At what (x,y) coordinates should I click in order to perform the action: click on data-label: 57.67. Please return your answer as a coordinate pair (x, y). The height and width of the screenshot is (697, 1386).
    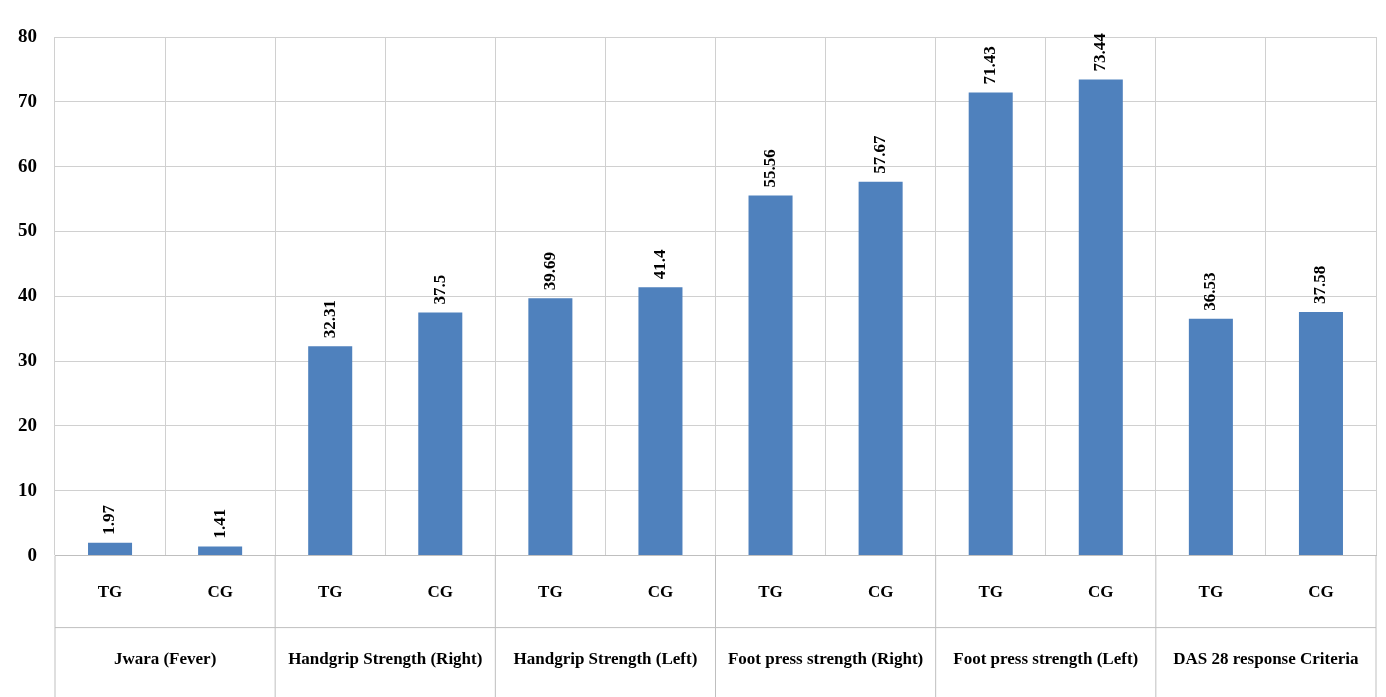
    Looking at the image, I should click on (880, 154).